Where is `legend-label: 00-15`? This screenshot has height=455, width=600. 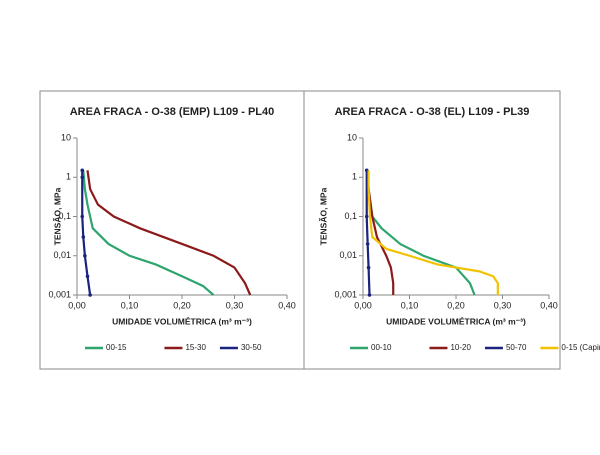
legend-label: 00-15 is located at coordinates (116, 347).